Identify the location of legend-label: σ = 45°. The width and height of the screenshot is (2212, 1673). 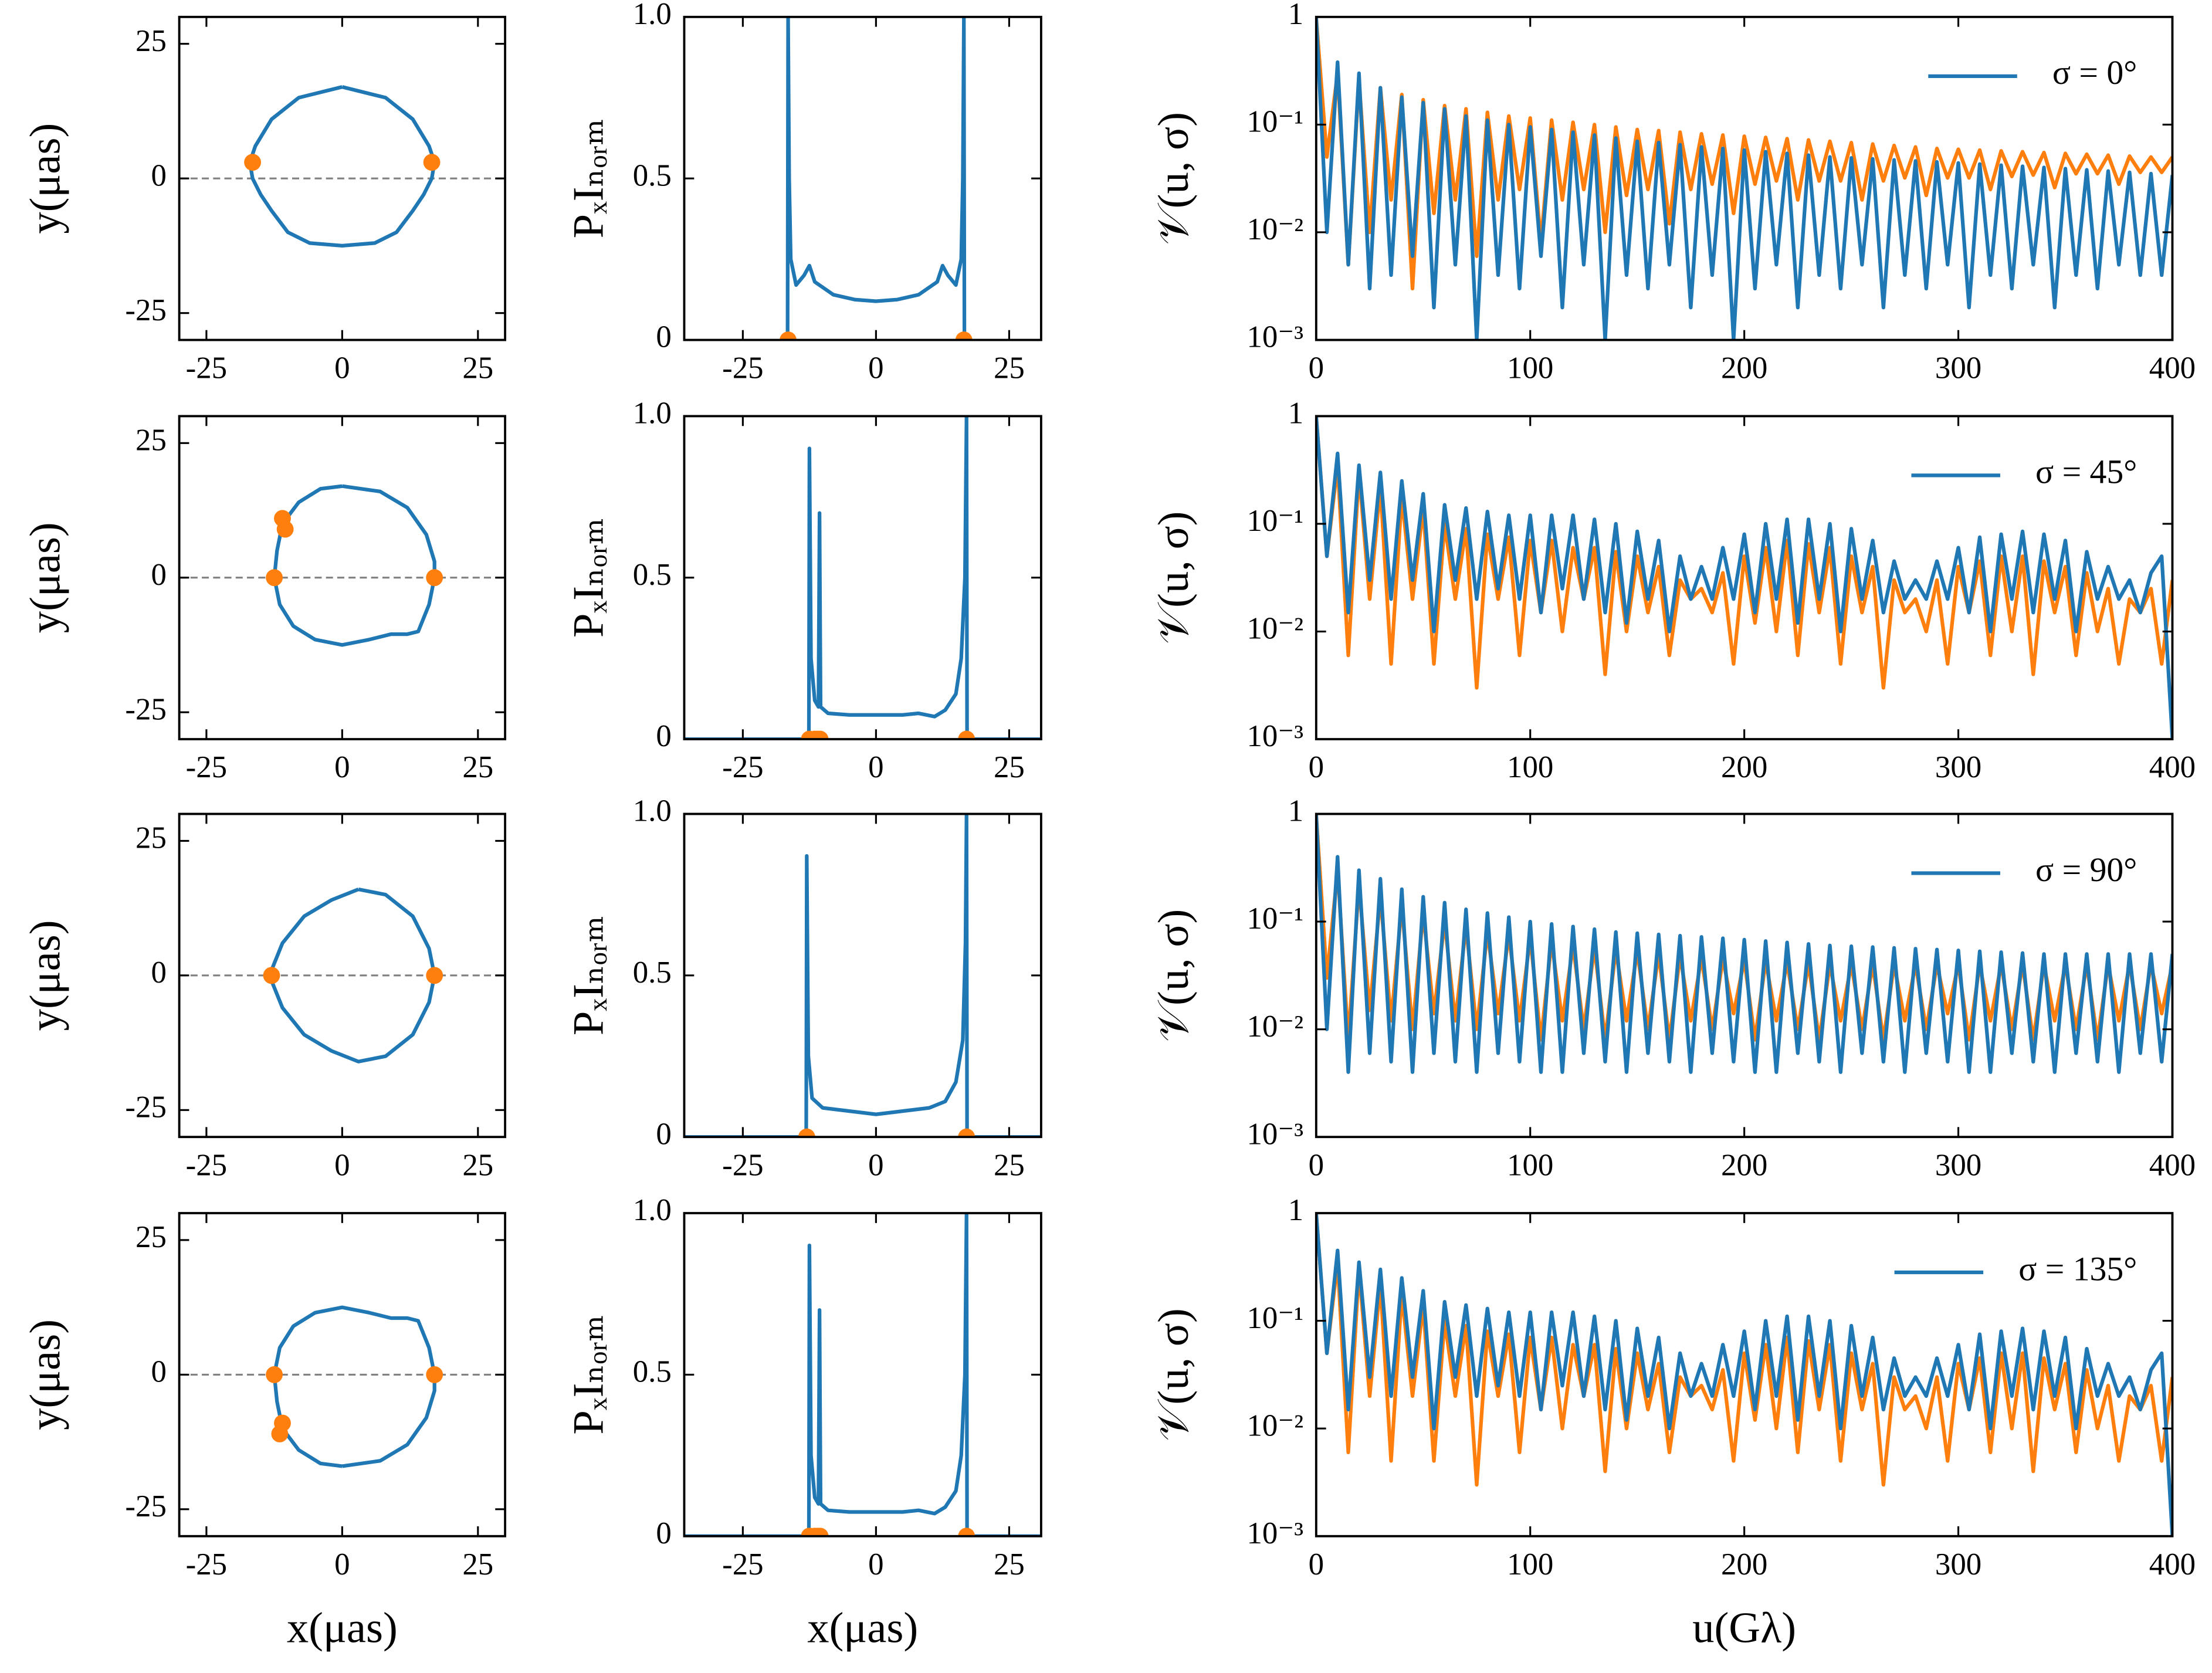
(2086, 472).